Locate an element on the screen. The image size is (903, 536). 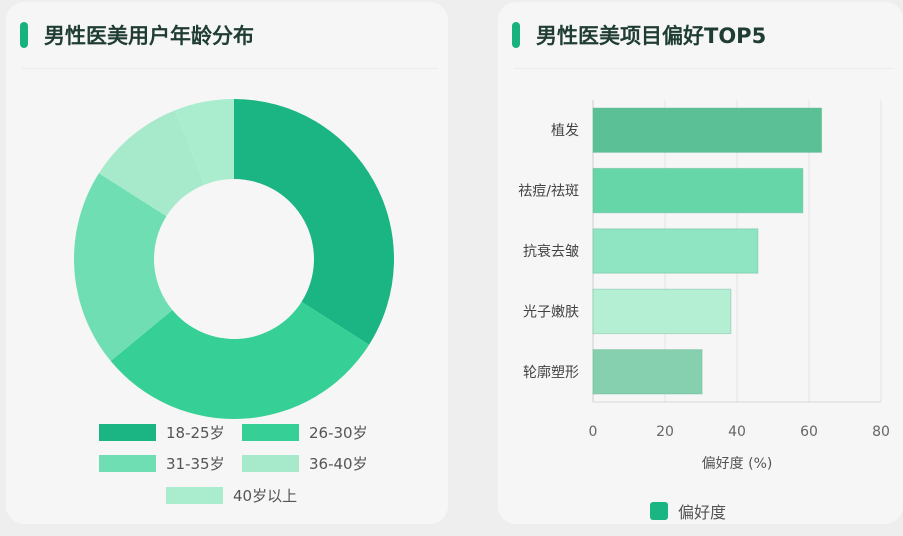
legend-label: 31-35岁 is located at coordinates (195, 464).